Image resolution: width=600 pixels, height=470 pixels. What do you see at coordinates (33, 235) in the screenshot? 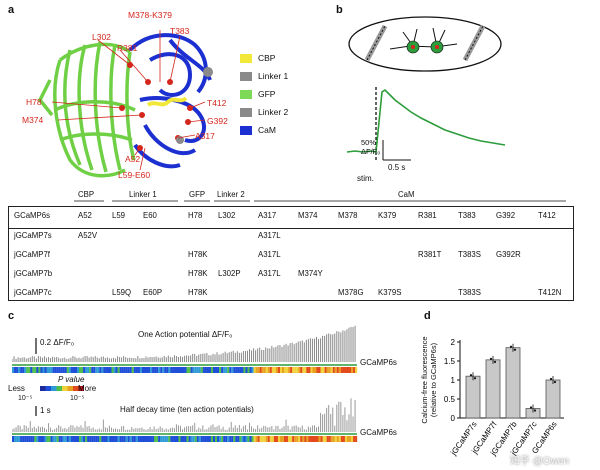
I see `table-row-name: jGCaMP7s` at bounding box center [33, 235].